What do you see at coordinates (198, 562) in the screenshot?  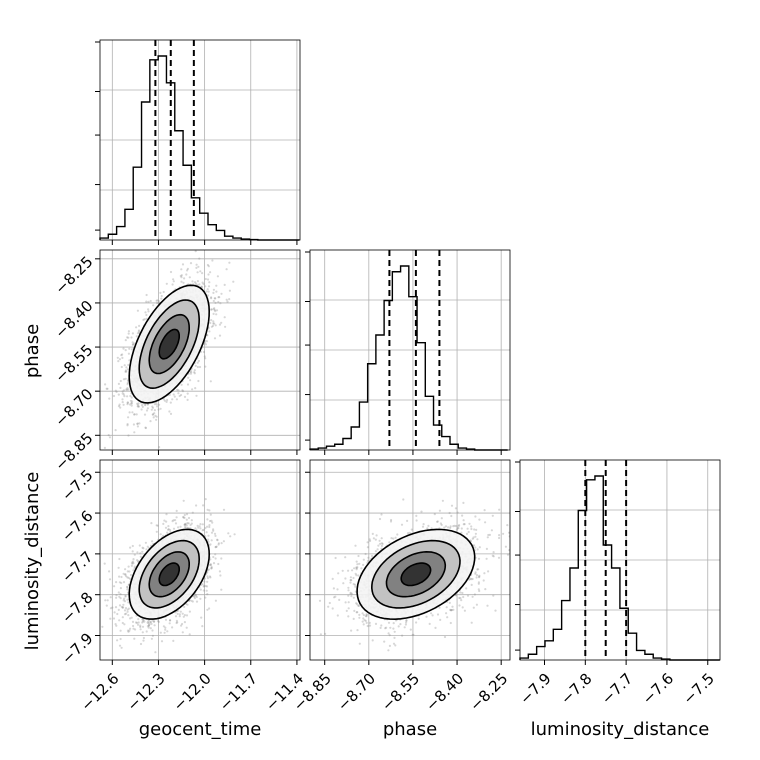 I see `scatter-panel-geocent_time-luminosity_distance` at bounding box center [198, 562].